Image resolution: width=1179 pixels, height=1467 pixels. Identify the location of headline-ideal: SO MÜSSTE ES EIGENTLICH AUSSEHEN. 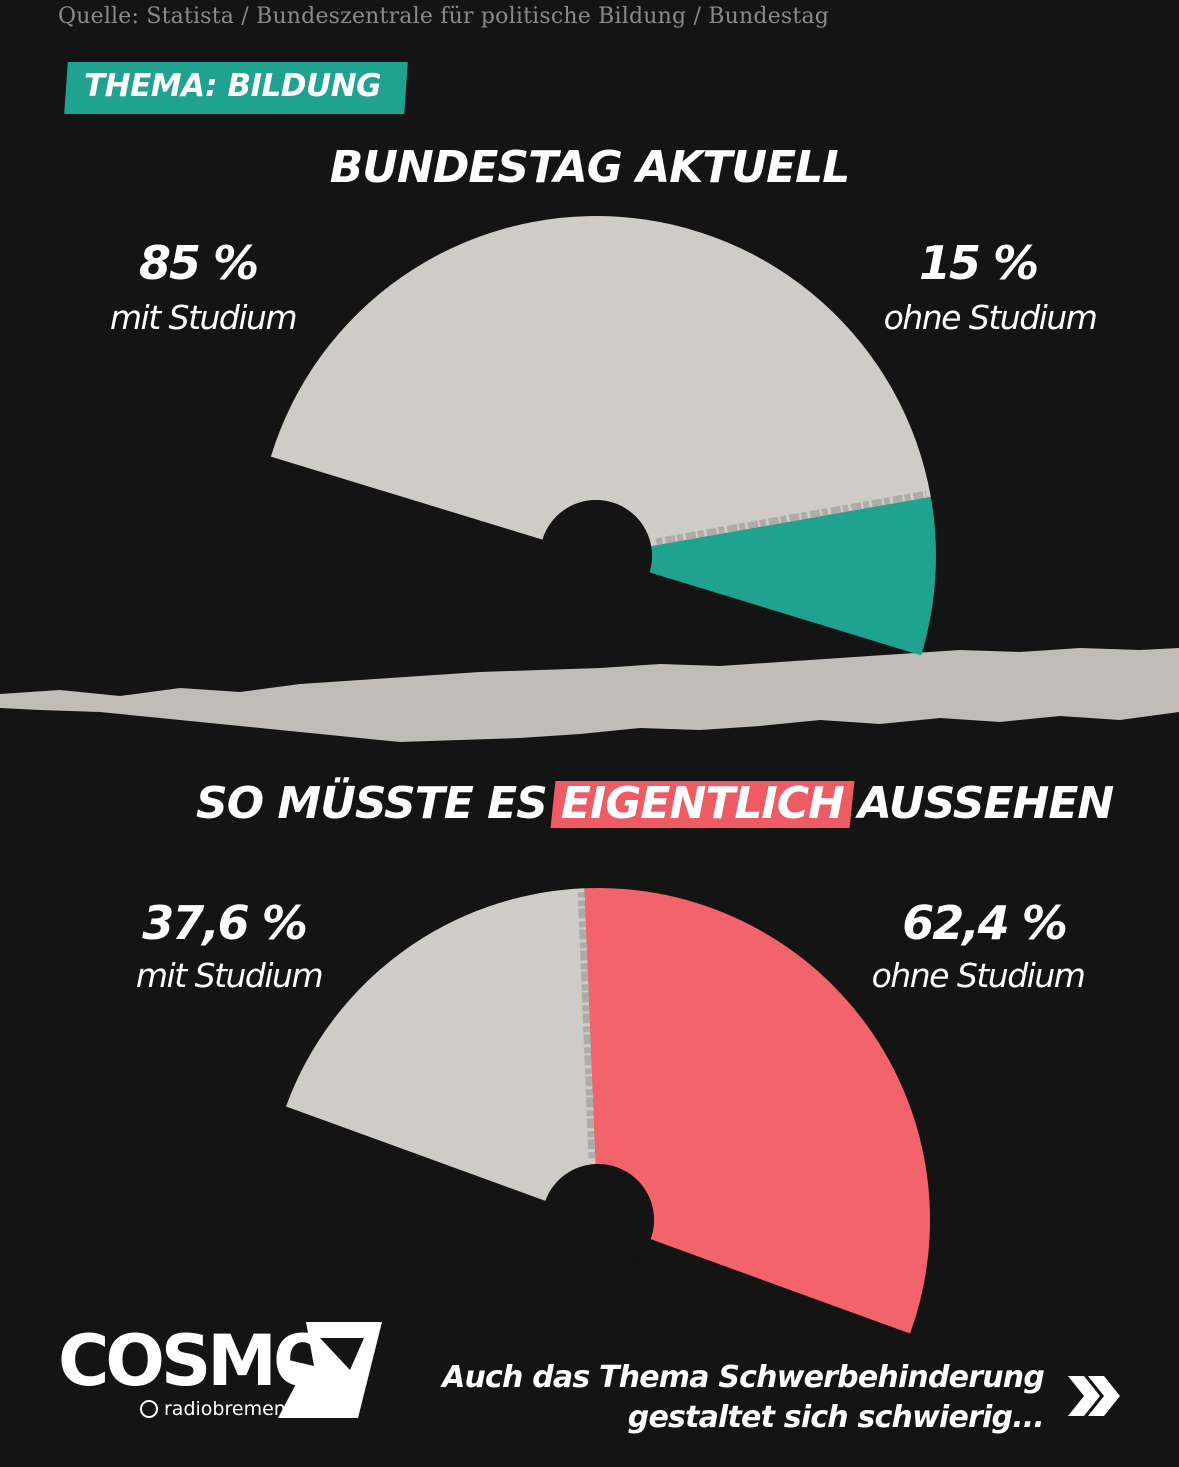
(655, 803).